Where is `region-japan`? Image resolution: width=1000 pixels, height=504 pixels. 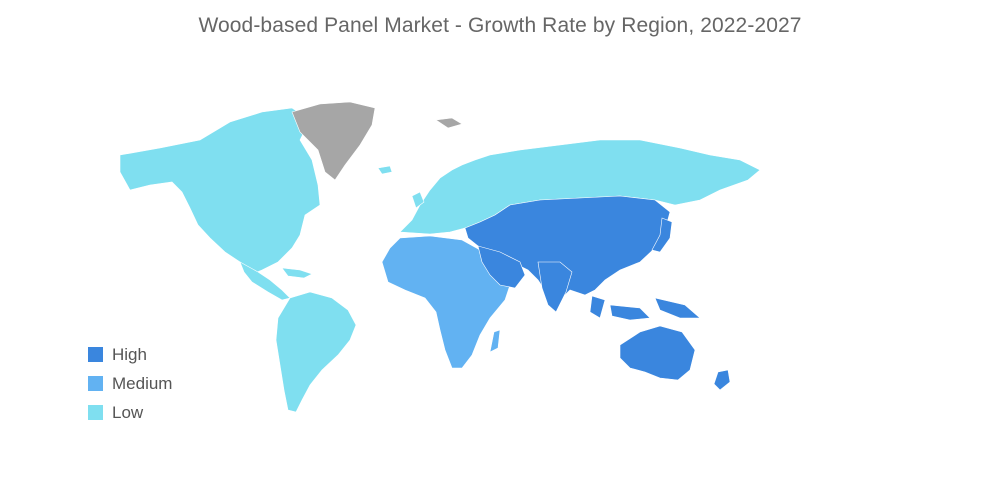 region-japan is located at coordinates (662, 235).